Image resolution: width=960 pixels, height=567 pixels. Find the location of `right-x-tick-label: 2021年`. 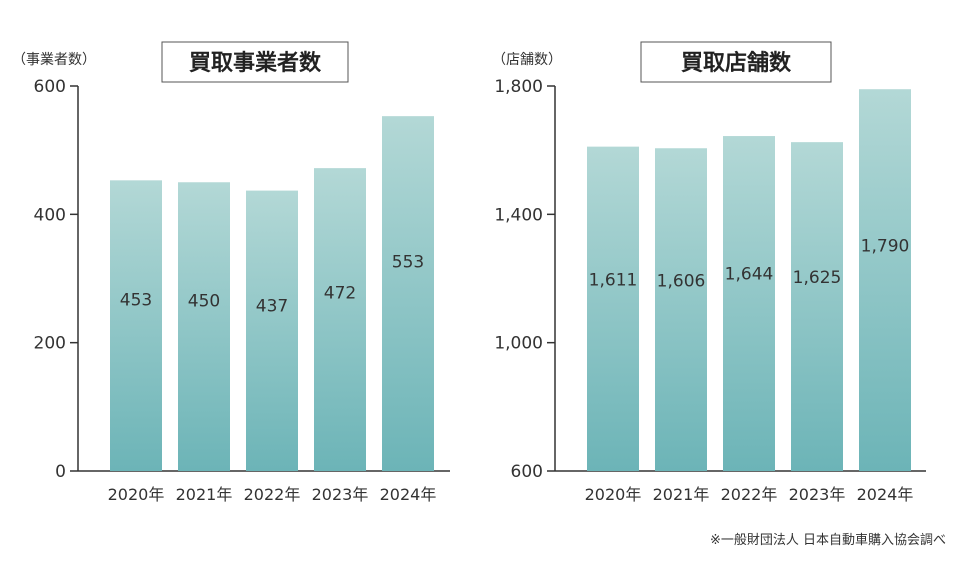

right-x-tick-label: 2021年 is located at coordinates (681, 494).